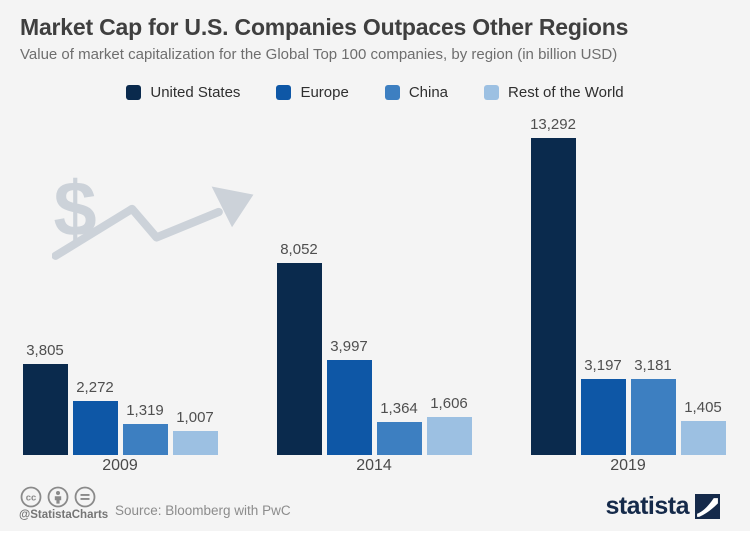 Image resolution: width=750 pixels, height=540 pixels. Describe the element at coordinates (553, 296) in the screenshot. I see `bar-united-states-2019` at that location.